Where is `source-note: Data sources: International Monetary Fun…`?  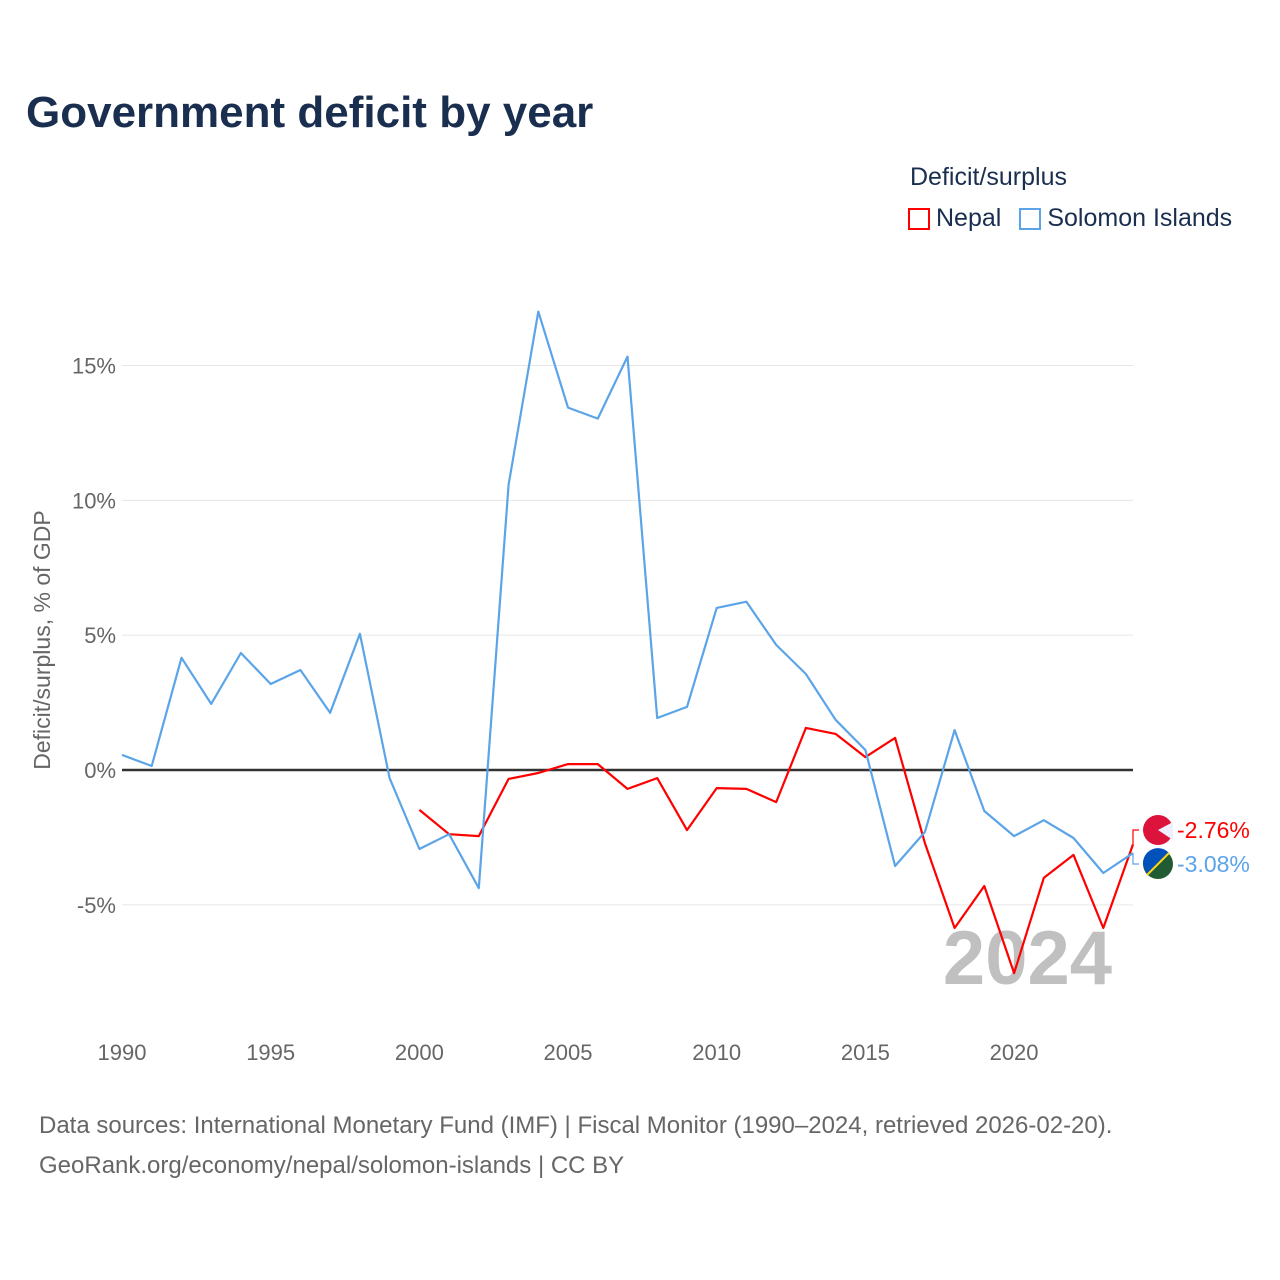
source-note: Data sources: International Monetary Fun… is located at coordinates (575, 1146).